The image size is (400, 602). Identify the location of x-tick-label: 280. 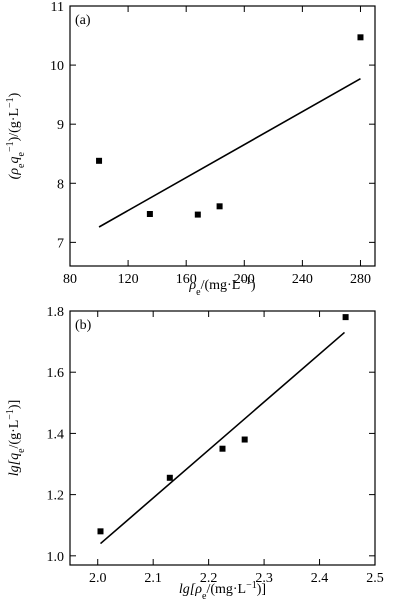
(360, 279).